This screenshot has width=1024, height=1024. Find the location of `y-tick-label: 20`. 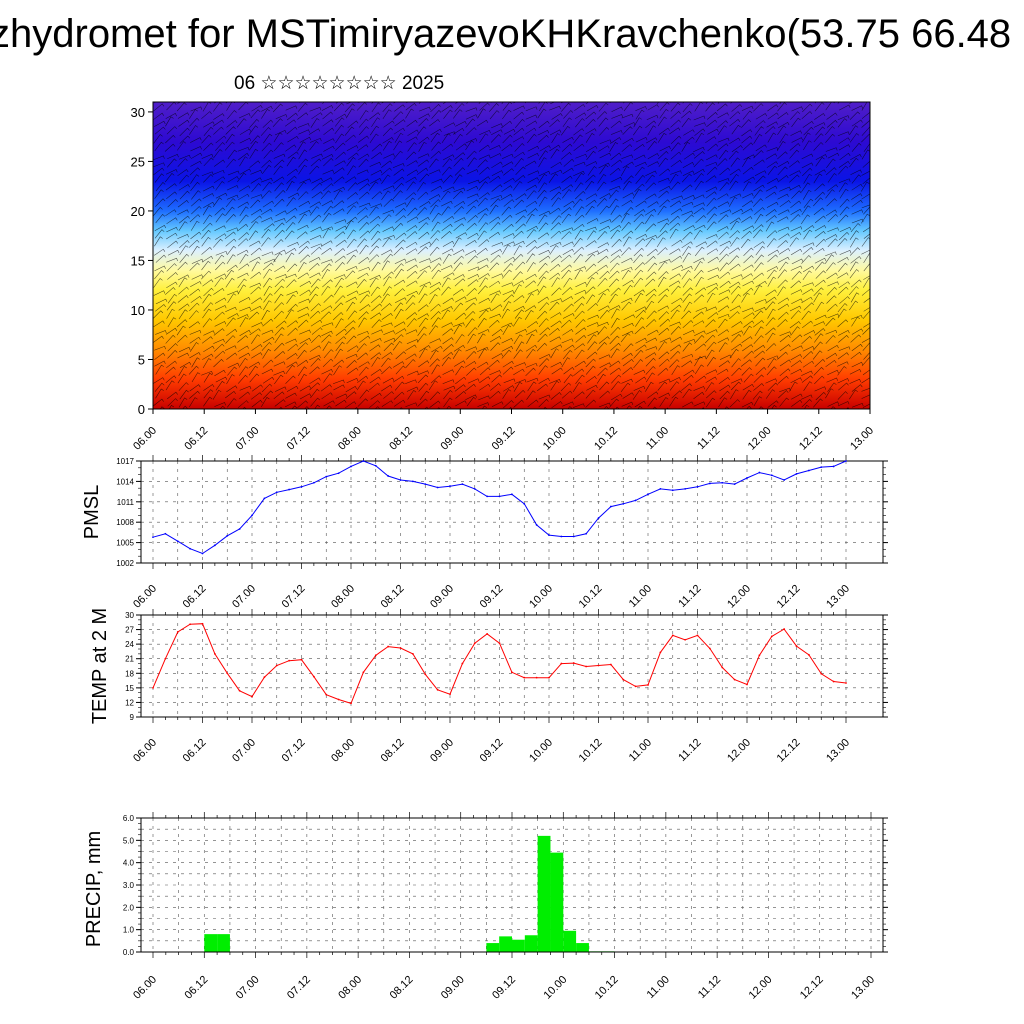

y-tick-label: 20 is located at coordinates (138, 211).